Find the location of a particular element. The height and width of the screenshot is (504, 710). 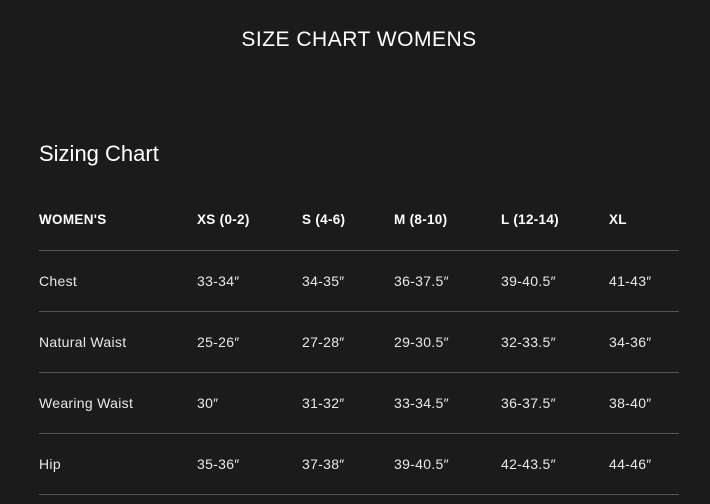

table-cell: 29-30.5″ is located at coordinates (421, 342).